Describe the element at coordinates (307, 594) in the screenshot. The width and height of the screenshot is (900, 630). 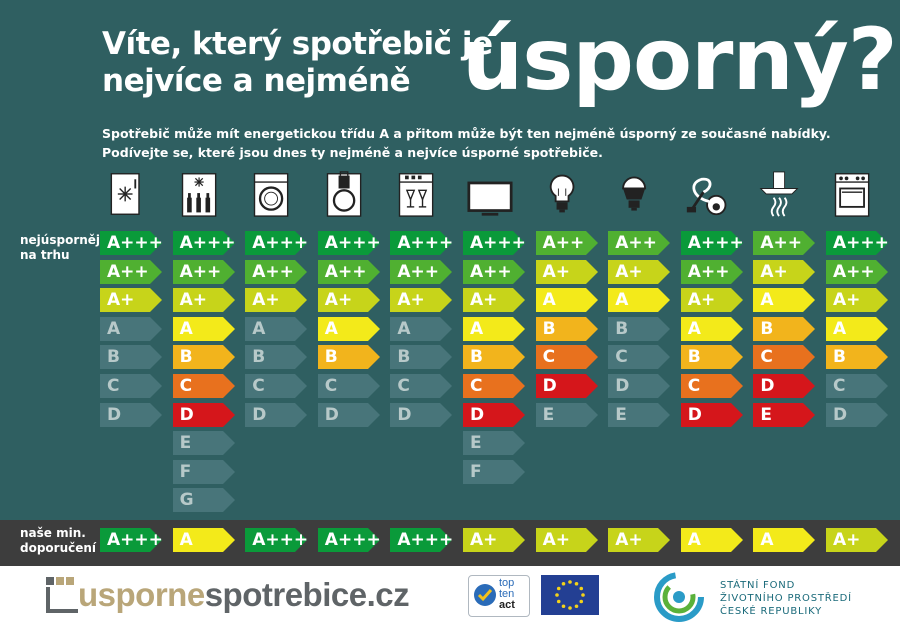
I see `logo-text-part-2: spotrebice.cz` at that location.